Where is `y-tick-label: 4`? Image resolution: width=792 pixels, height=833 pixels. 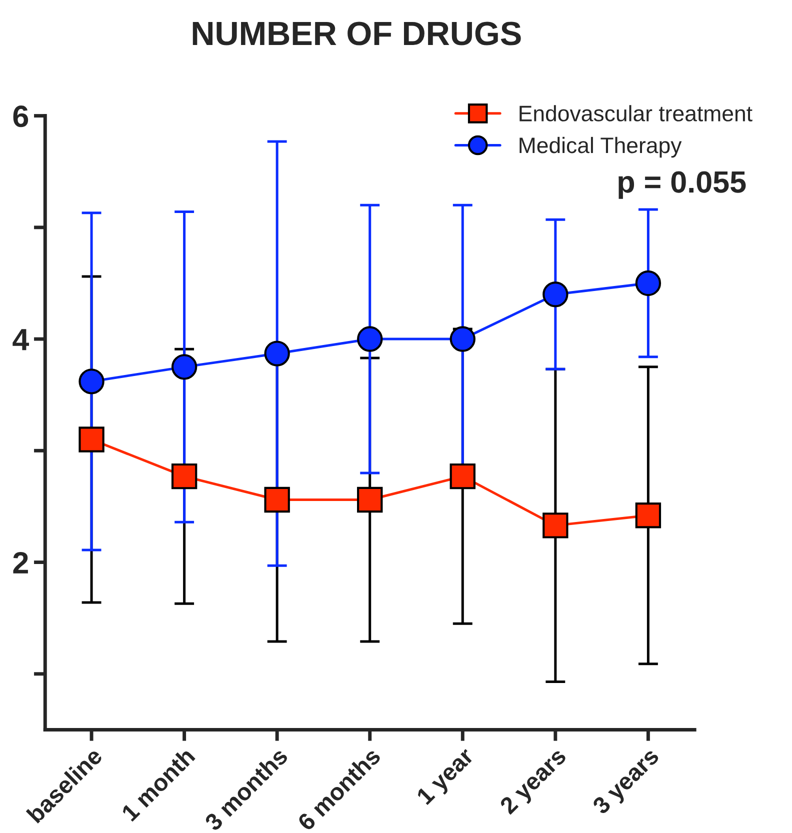 y-tick-label: 4 is located at coordinates (21, 339).